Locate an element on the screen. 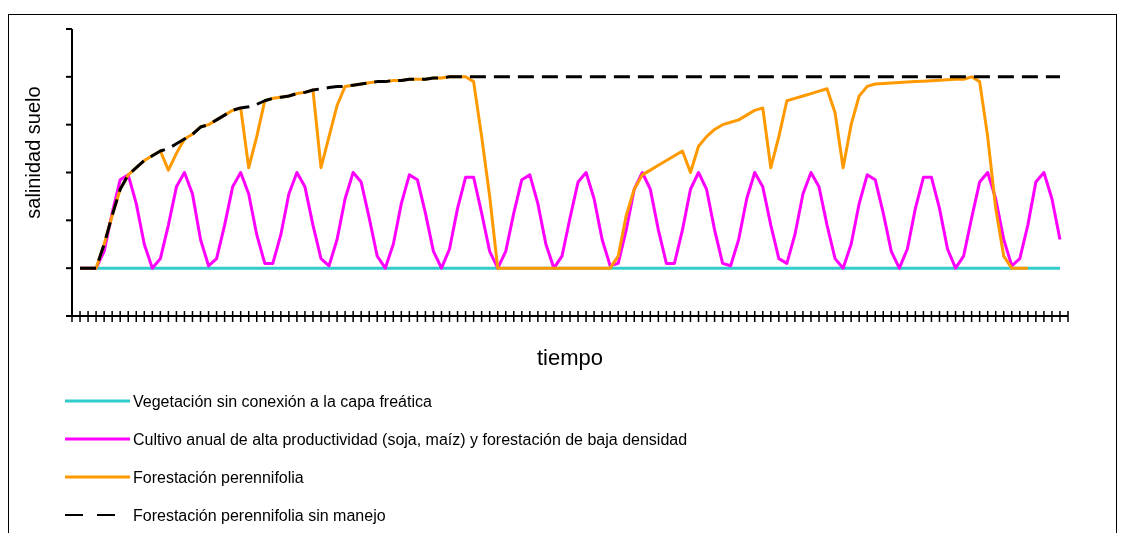 The height and width of the screenshot is (533, 1124). legend-label: Forestación perennifolia sin manejo is located at coordinates (259, 515).